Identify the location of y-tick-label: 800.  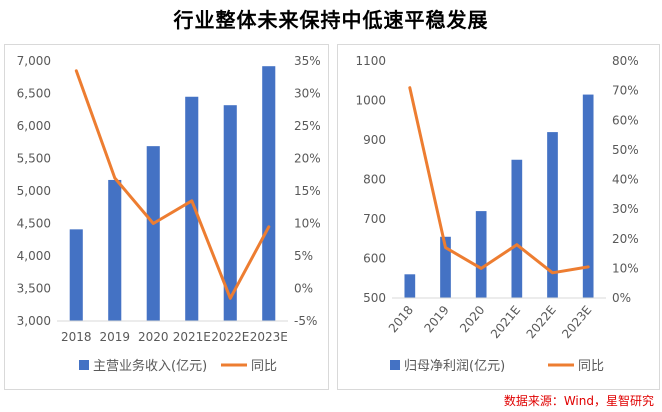
(374, 180).